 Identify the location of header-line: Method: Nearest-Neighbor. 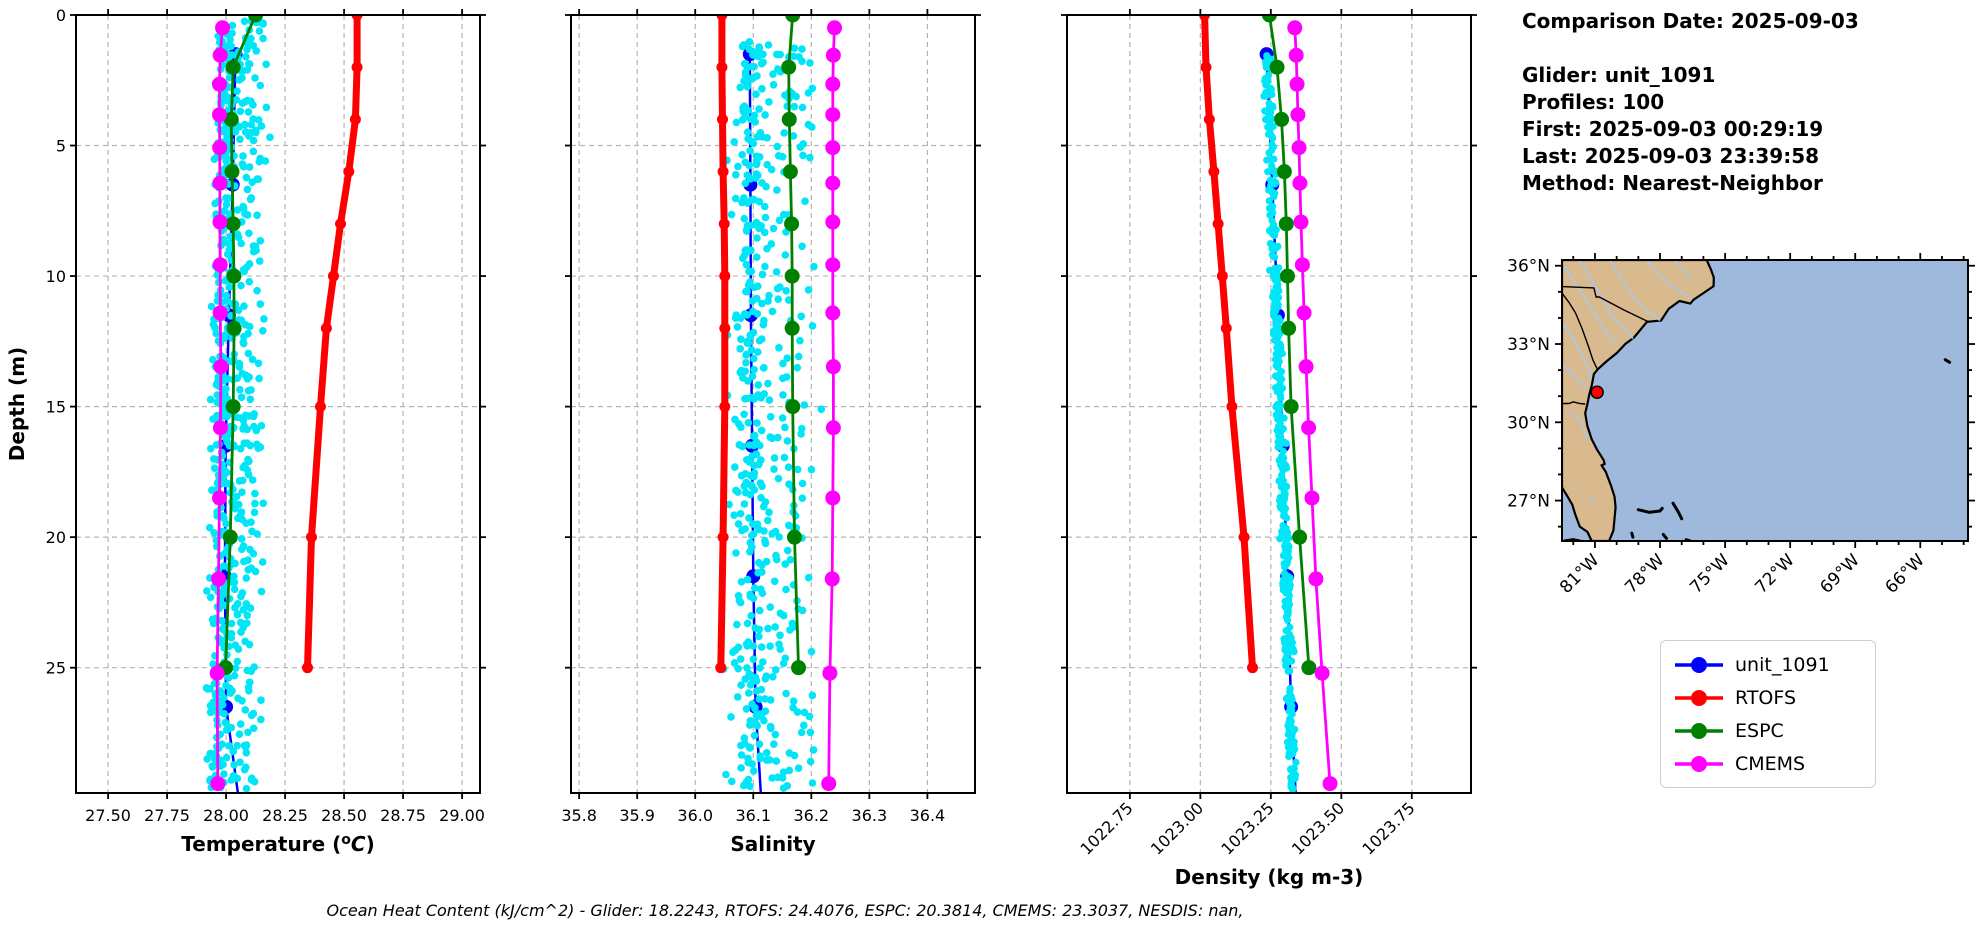
(1672, 183).